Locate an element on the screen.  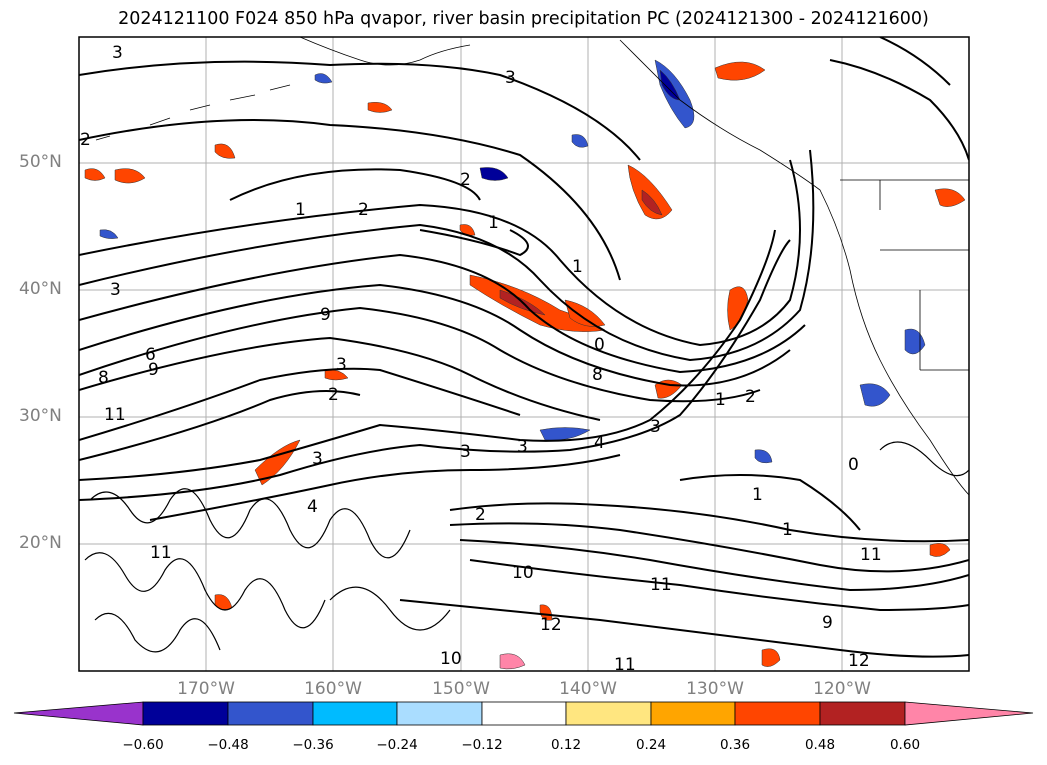
colorbar-tick-label: −0.60 is located at coordinates (143, 745).